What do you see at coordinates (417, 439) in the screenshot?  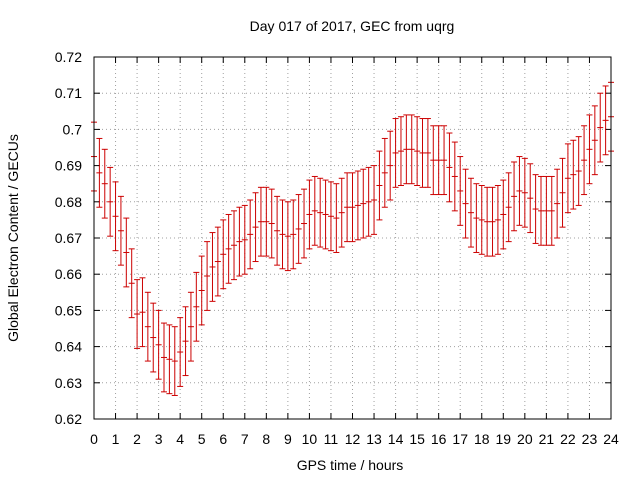 I see `x-tick-label: 15` at bounding box center [417, 439].